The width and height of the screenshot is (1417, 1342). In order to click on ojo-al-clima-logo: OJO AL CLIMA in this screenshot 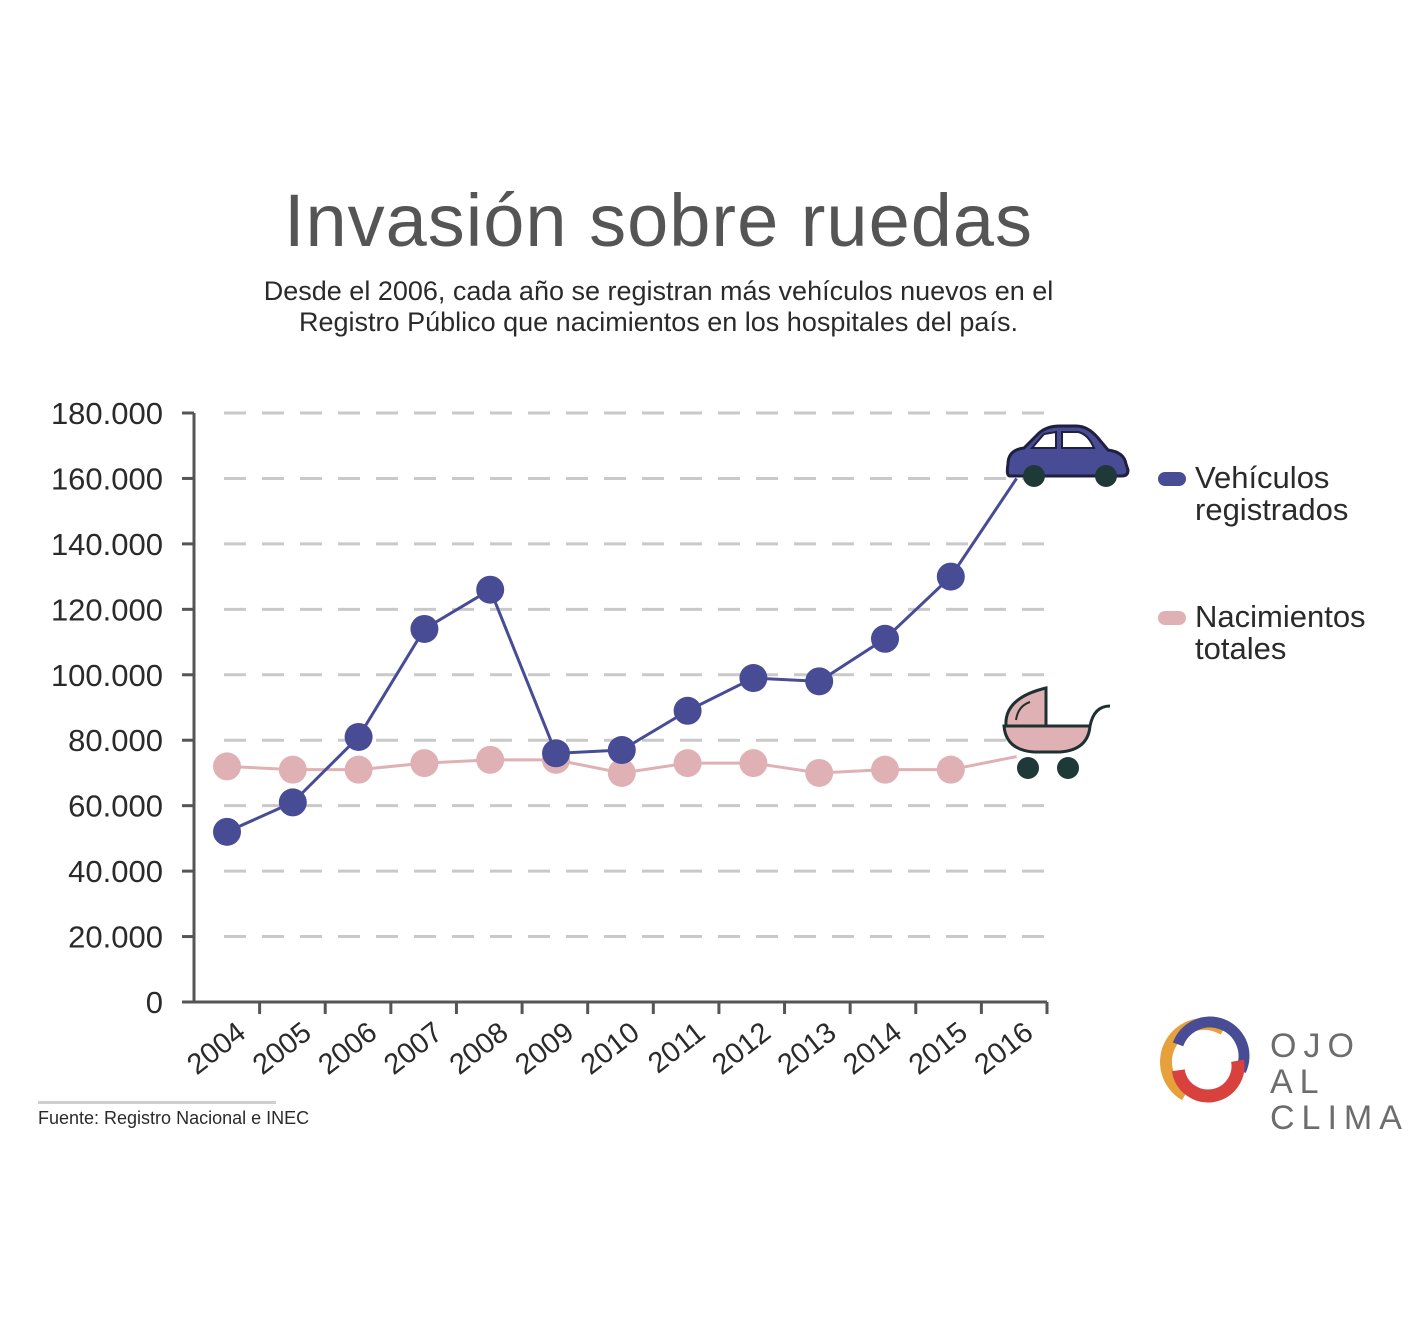, I will do `click(1277, 1073)`.